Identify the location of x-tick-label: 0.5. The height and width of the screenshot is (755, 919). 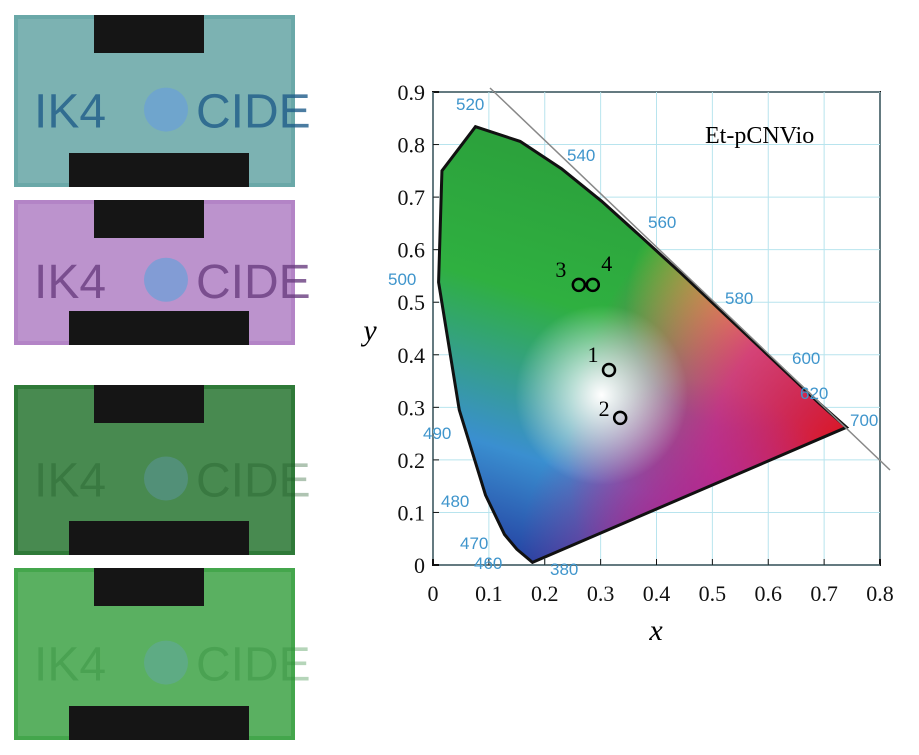
(713, 593).